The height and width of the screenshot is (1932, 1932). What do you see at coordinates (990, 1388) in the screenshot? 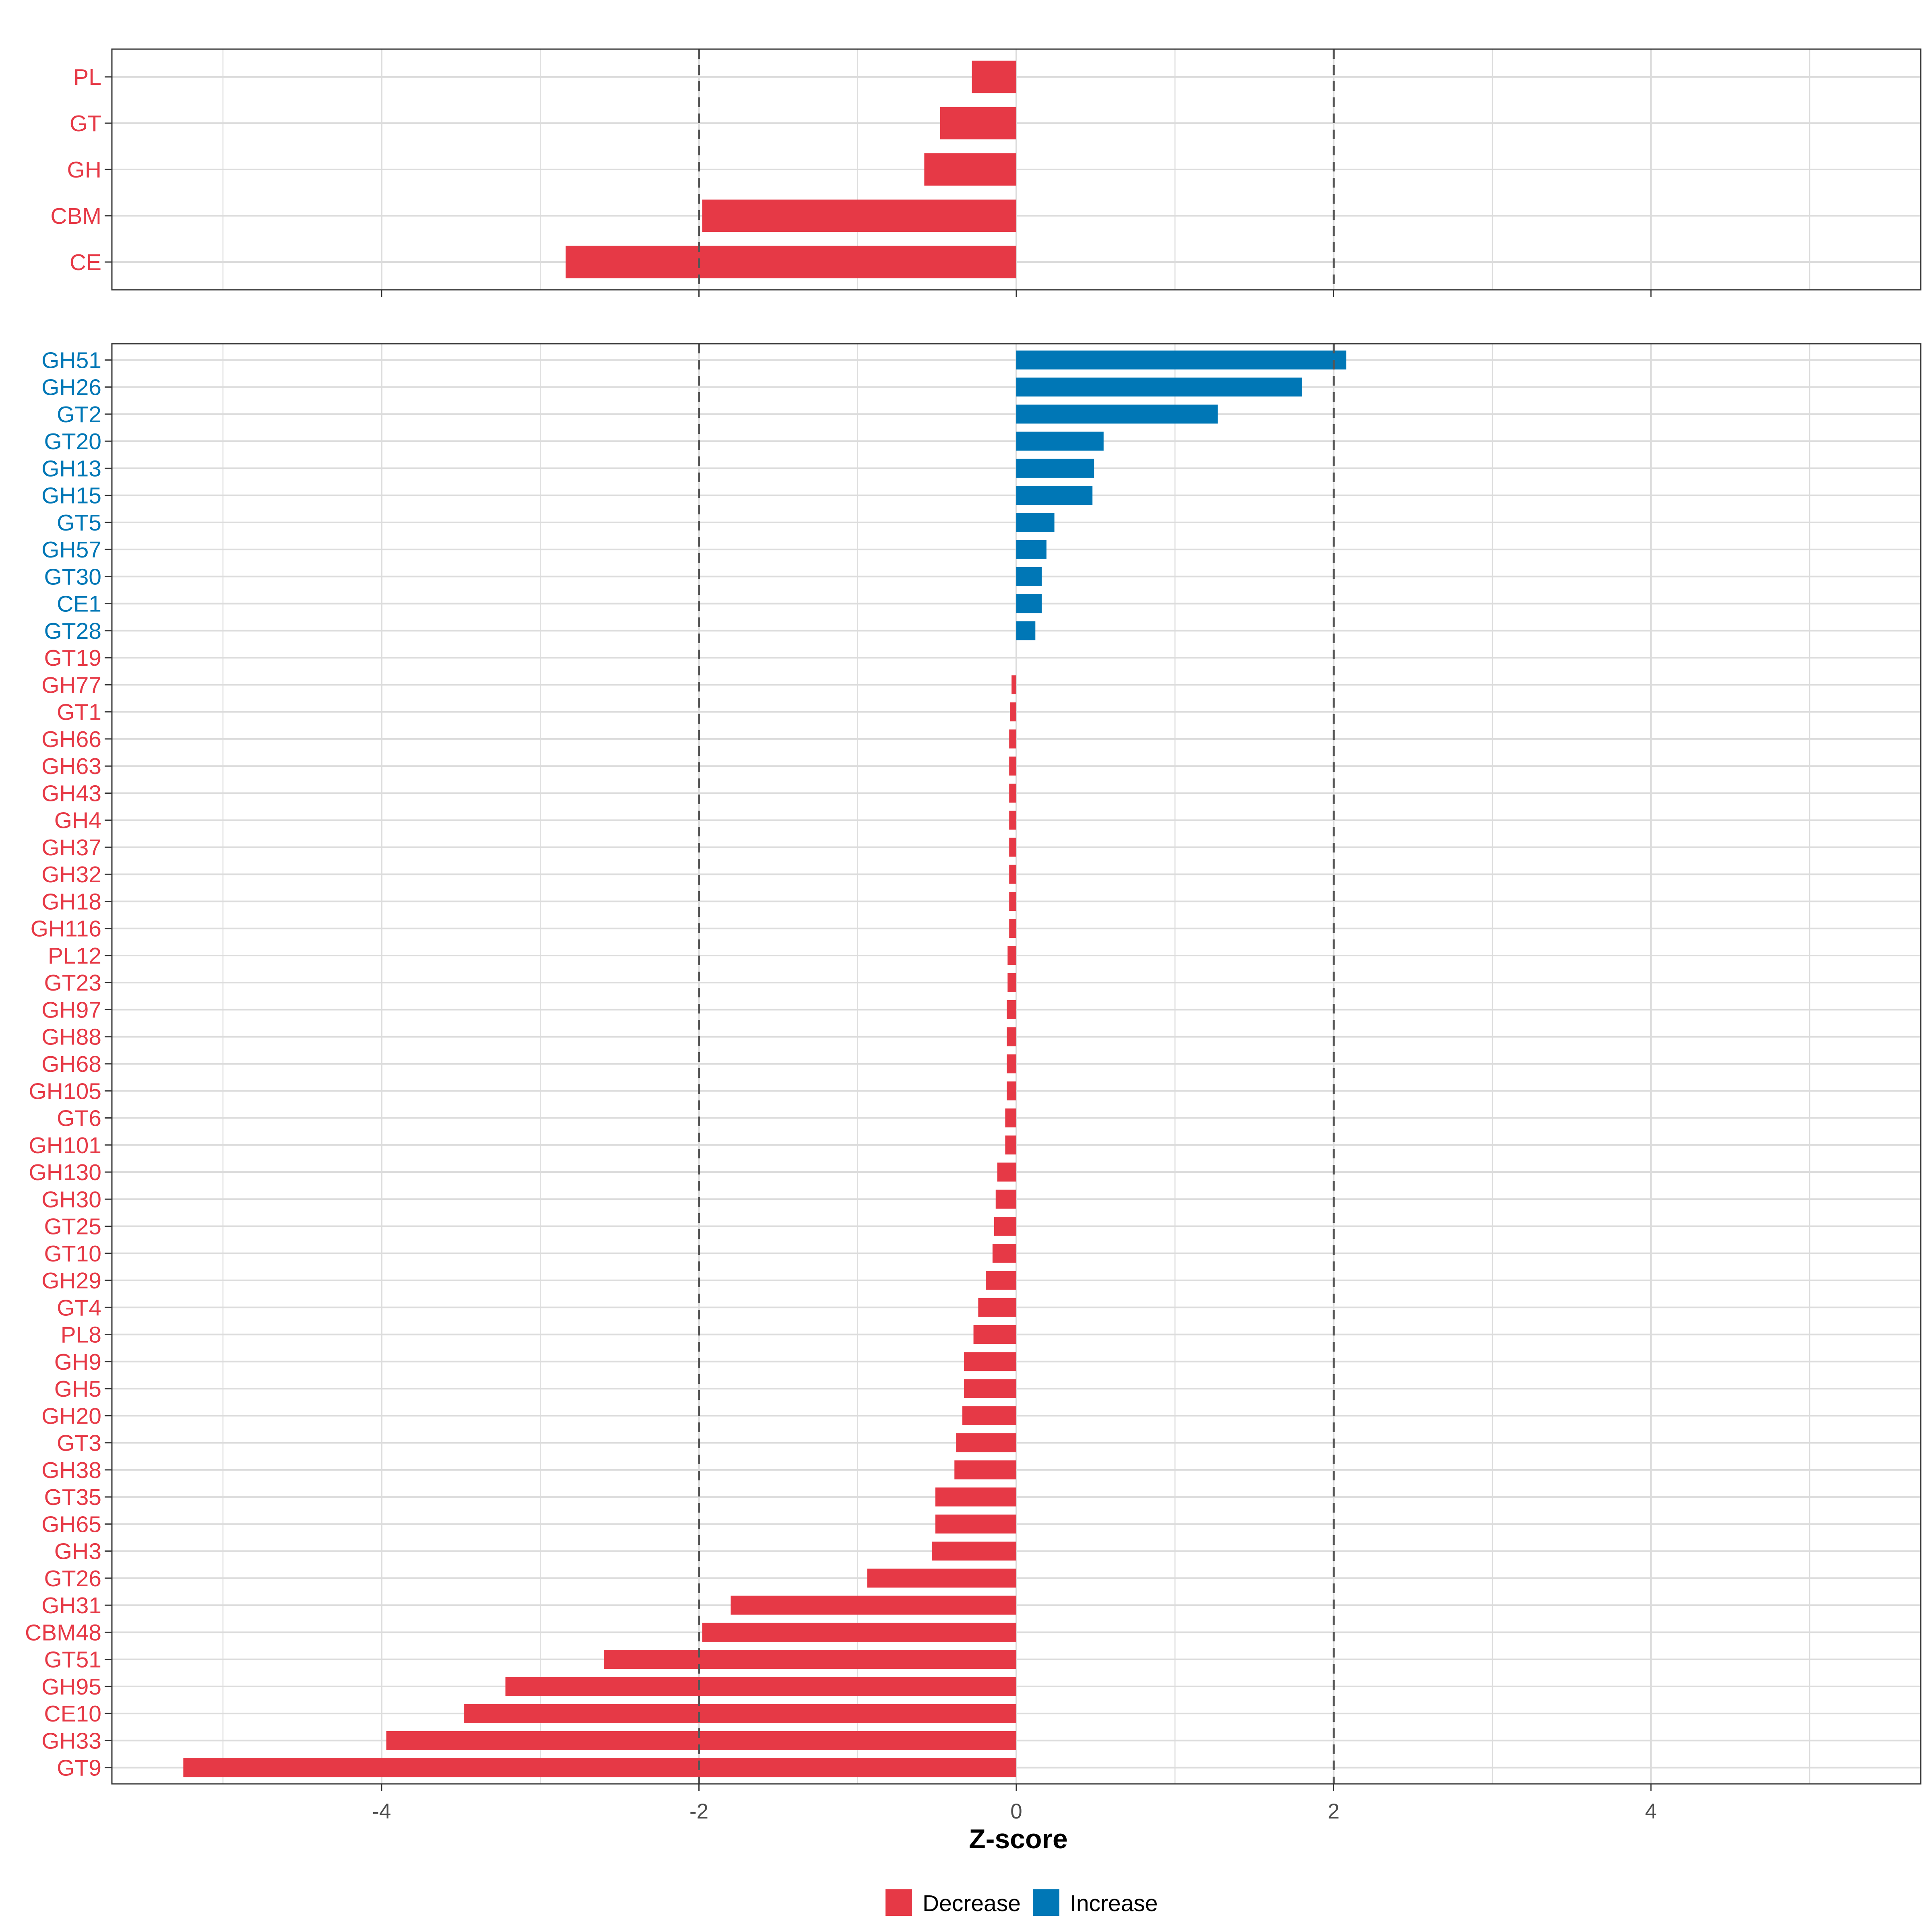
I see `bottom-bar-gh5` at bounding box center [990, 1388].